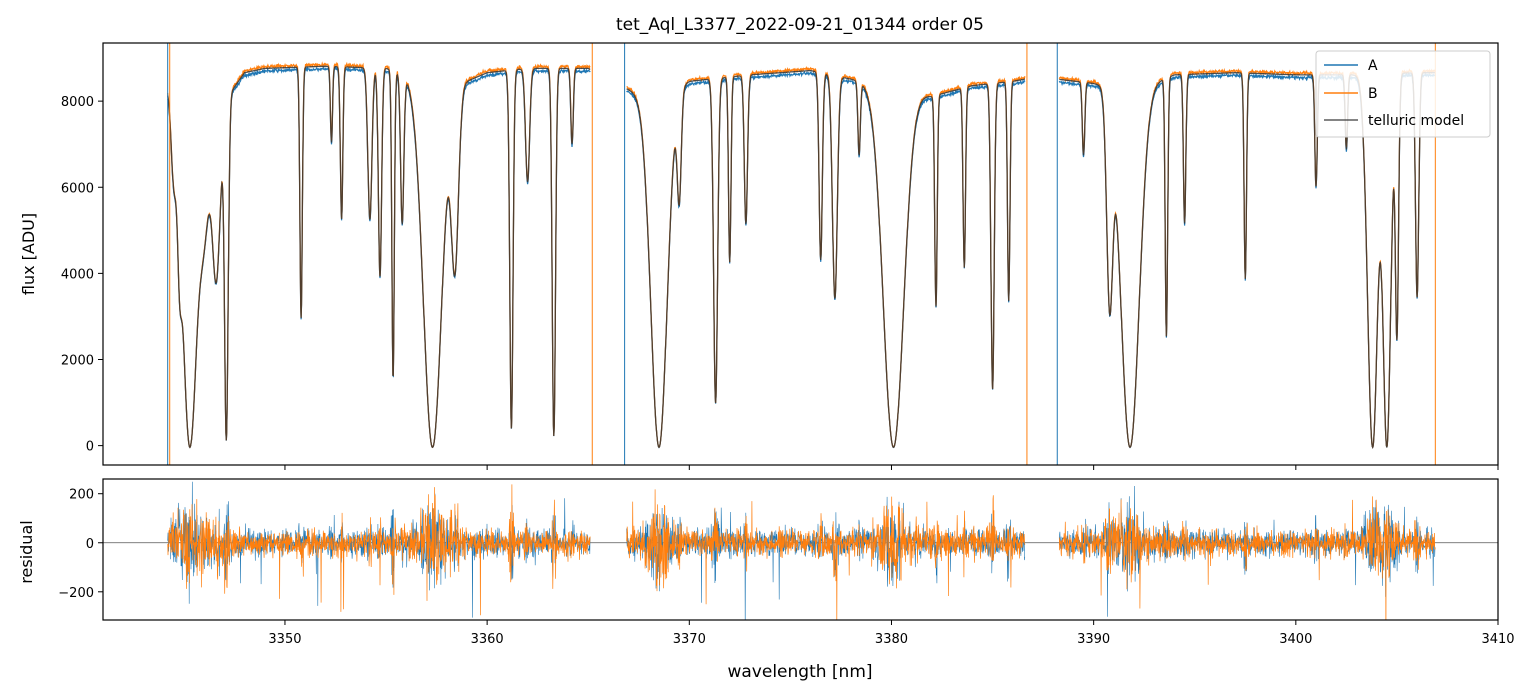 The width and height of the screenshot is (1531, 696). I want to click on residual-x-tick-label: 3370, so click(689, 639).